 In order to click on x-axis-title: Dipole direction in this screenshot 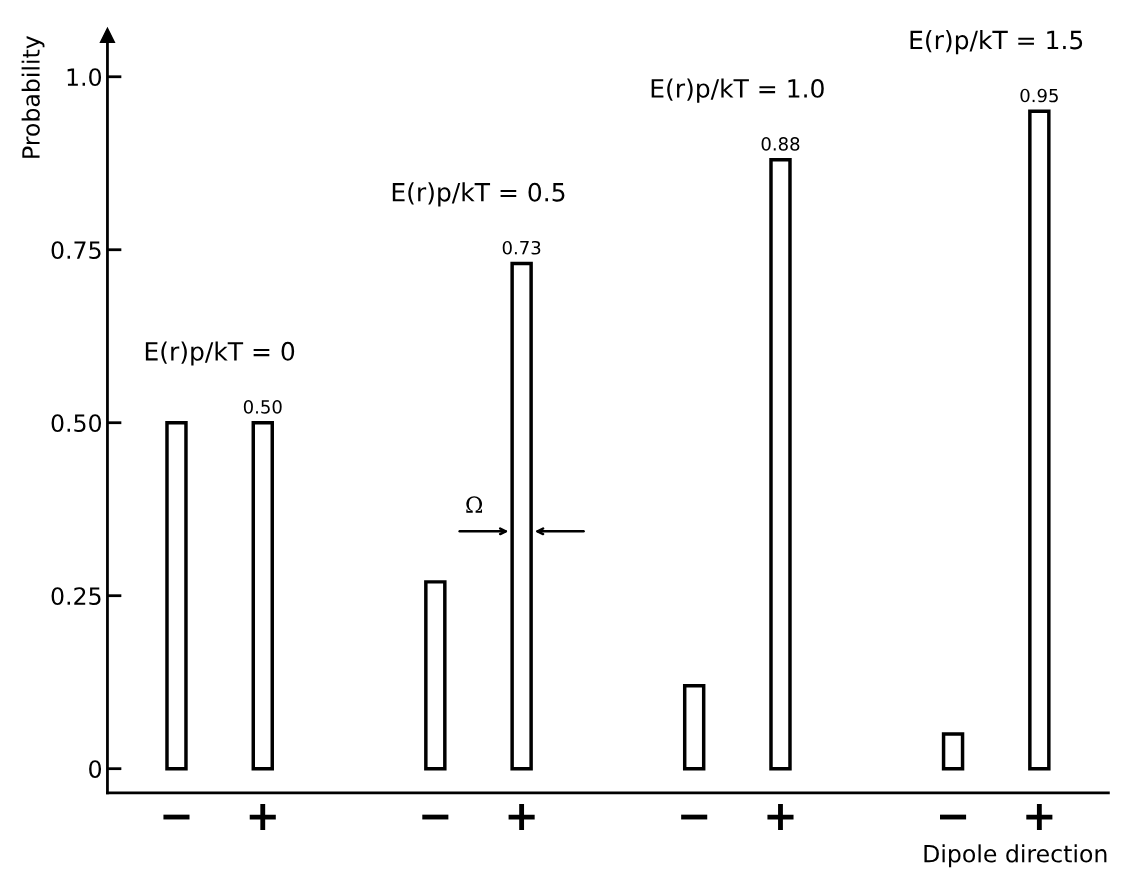, I will do `click(1015, 856)`.